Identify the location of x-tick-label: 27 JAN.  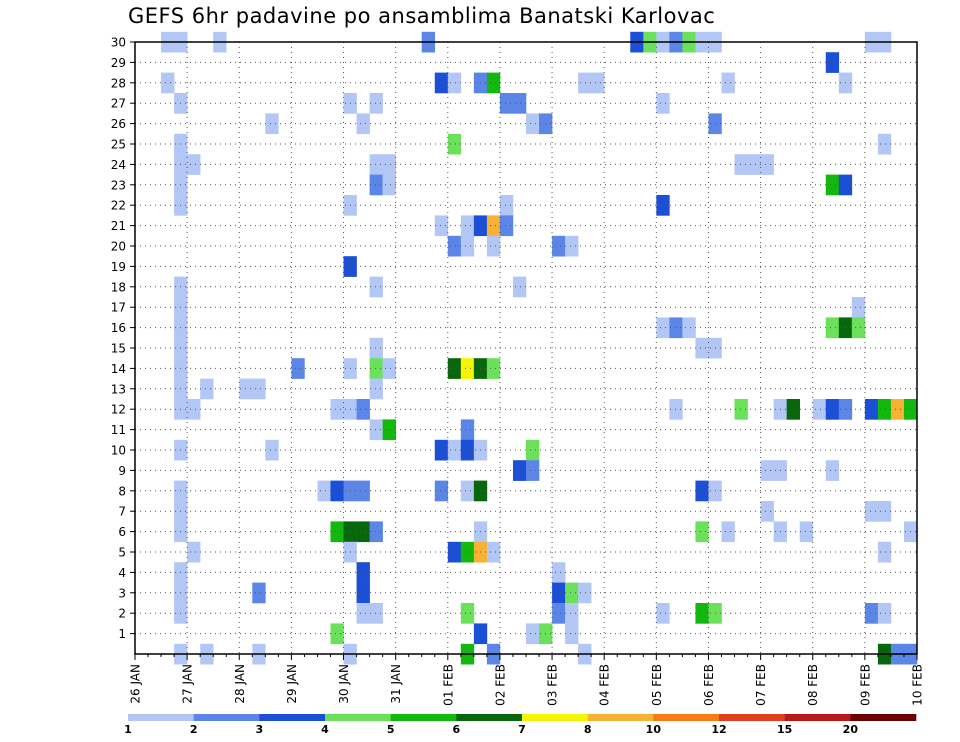
(188, 684).